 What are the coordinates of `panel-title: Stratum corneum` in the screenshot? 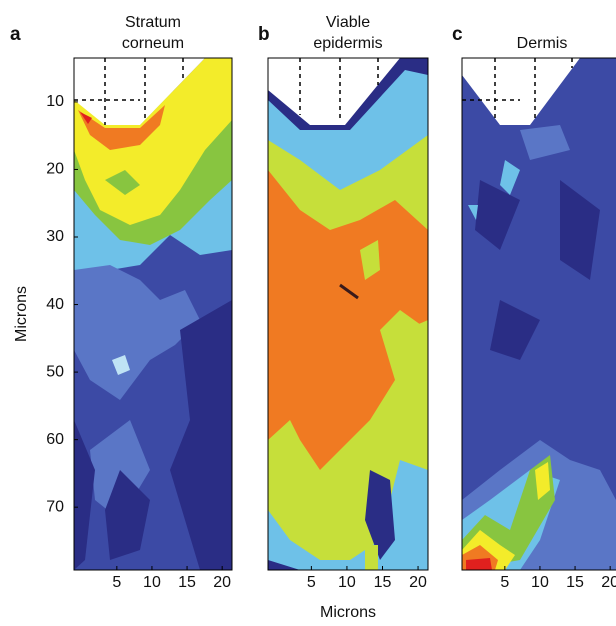 It's located at (153, 33).